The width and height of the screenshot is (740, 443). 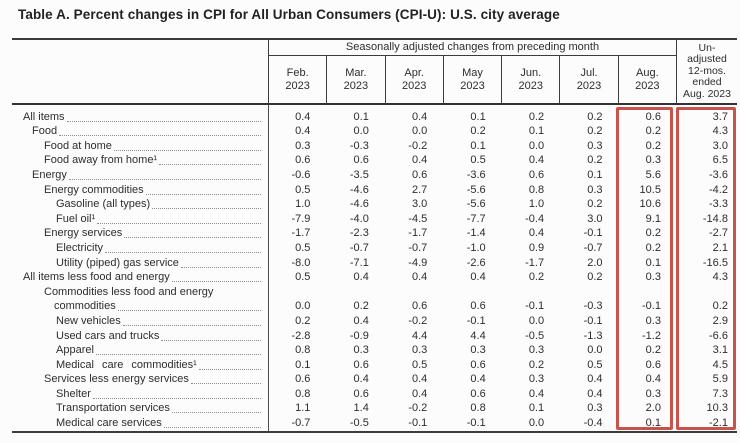 I want to click on row-label-text: Used cars and trucks, so click(x=108, y=335).